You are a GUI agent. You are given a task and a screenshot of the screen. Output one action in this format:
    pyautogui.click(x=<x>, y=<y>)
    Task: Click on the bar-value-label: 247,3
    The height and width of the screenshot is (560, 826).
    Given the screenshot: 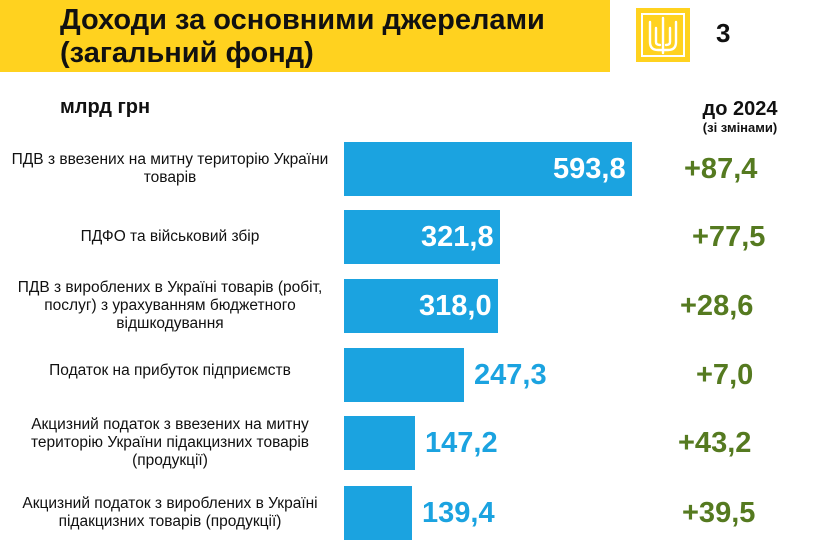 What is the action you would take?
    pyautogui.click(x=510, y=375)
    